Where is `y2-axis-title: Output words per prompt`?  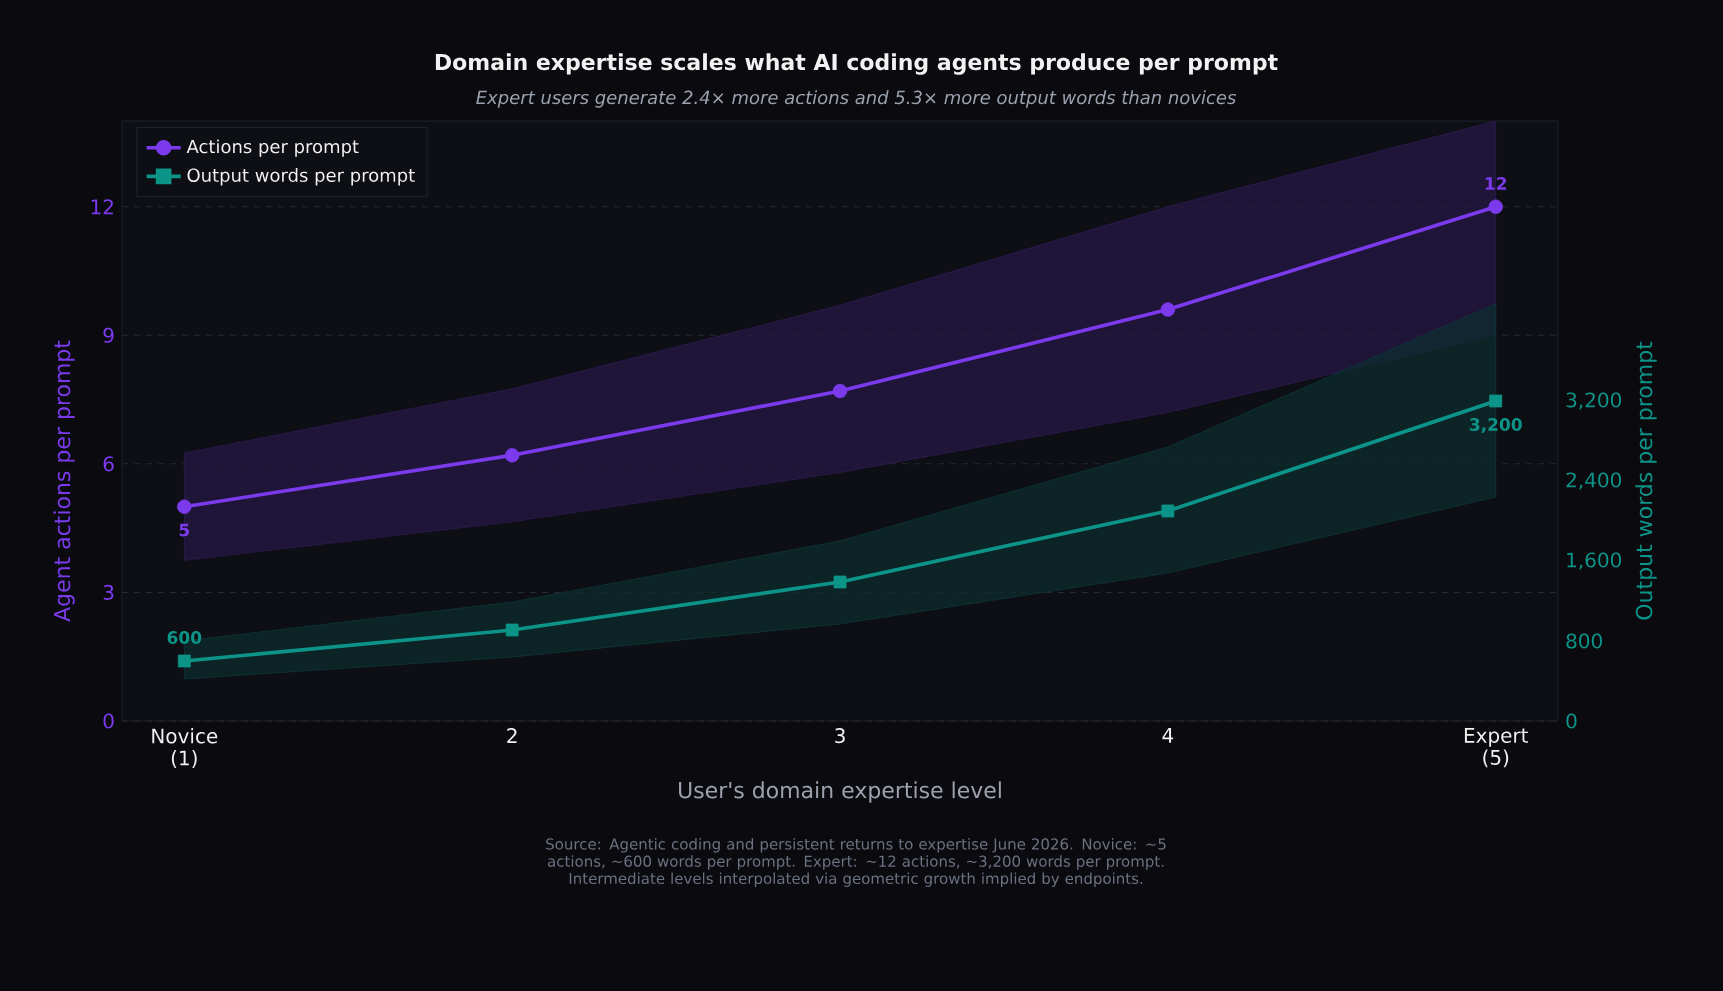
y2-axis-title: Output words per prompt is located at coordinates (1646, 480).